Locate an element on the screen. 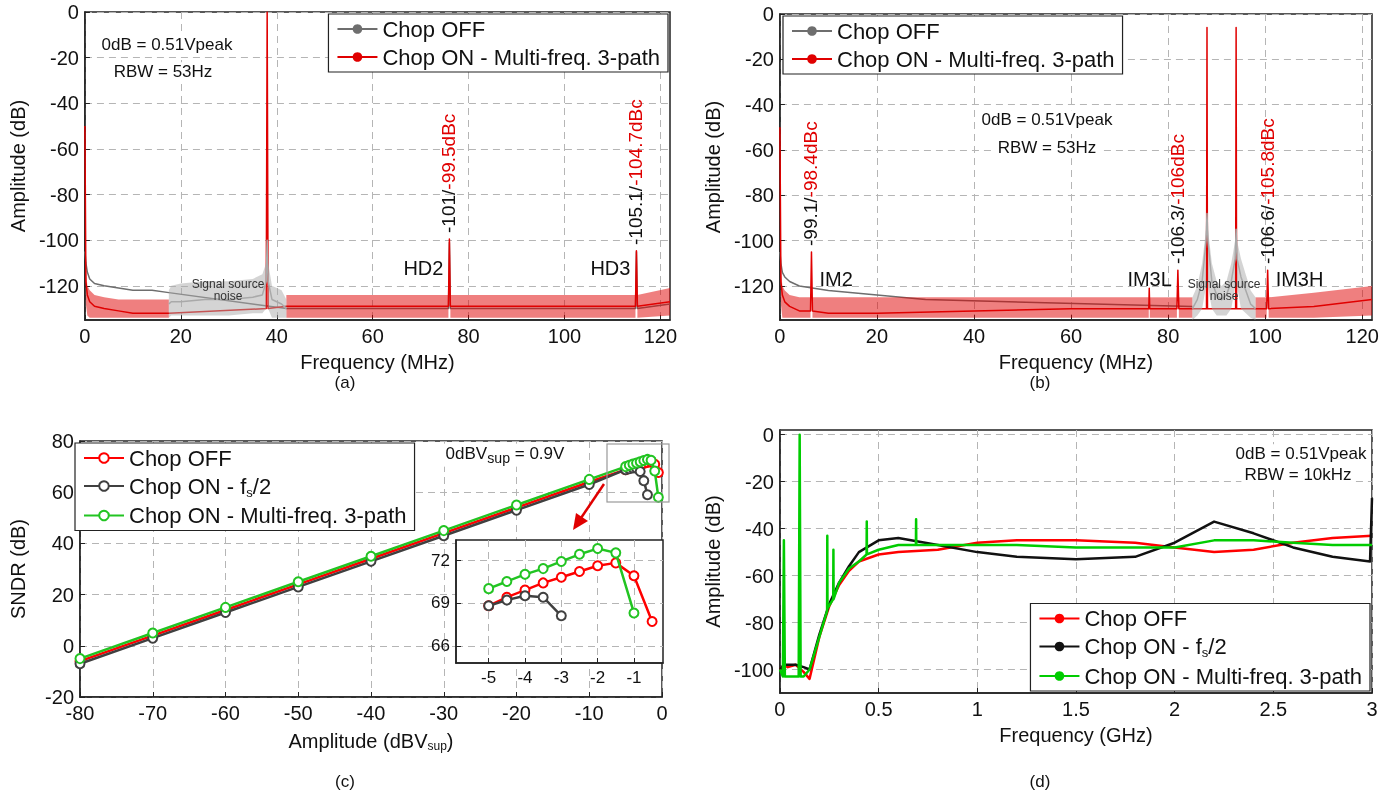 The width and height of the screenshot is (1388, 791). annotation: -105.1/-104.7dBc is located at coordinates (636, 172).